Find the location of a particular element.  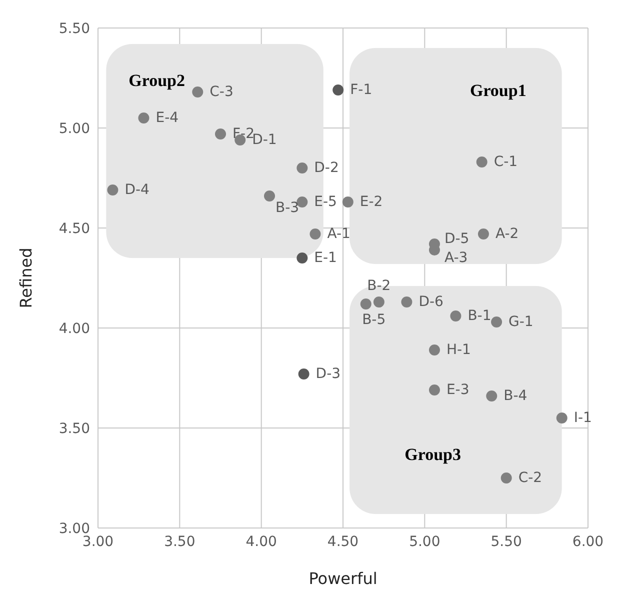

data-label: C-1 is located at coordinates (506, 162).